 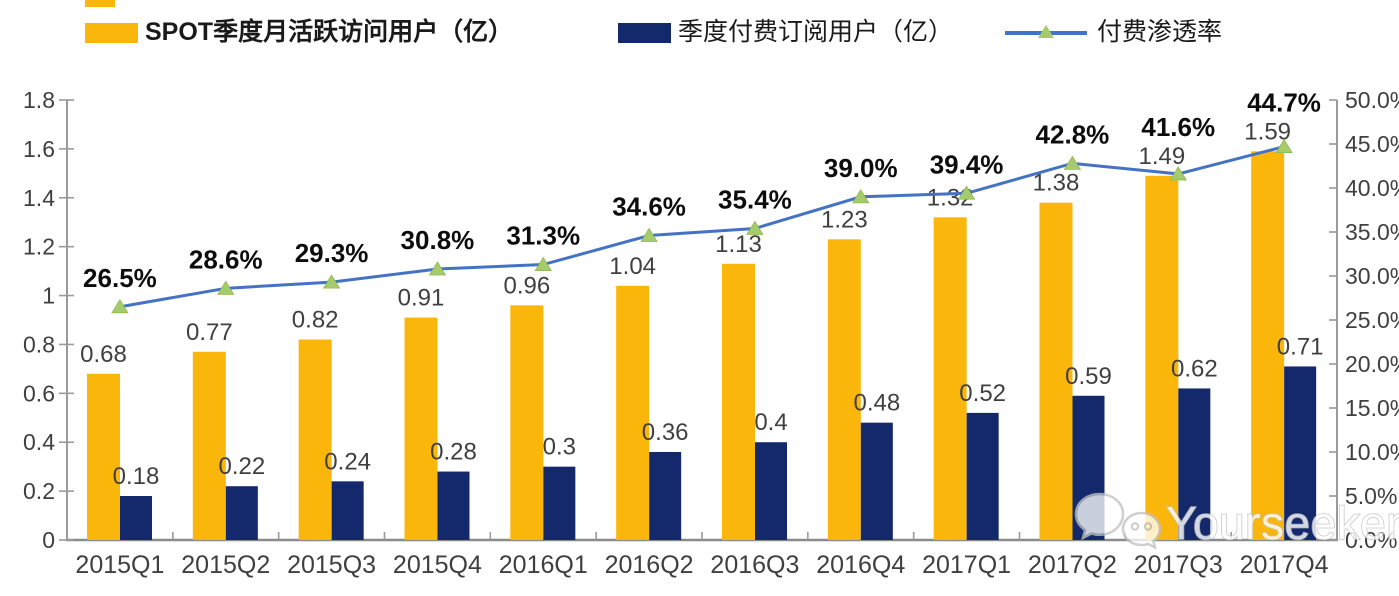 I want to click on left-axis-tick-label: 1.6, so click(x=39, y=149).